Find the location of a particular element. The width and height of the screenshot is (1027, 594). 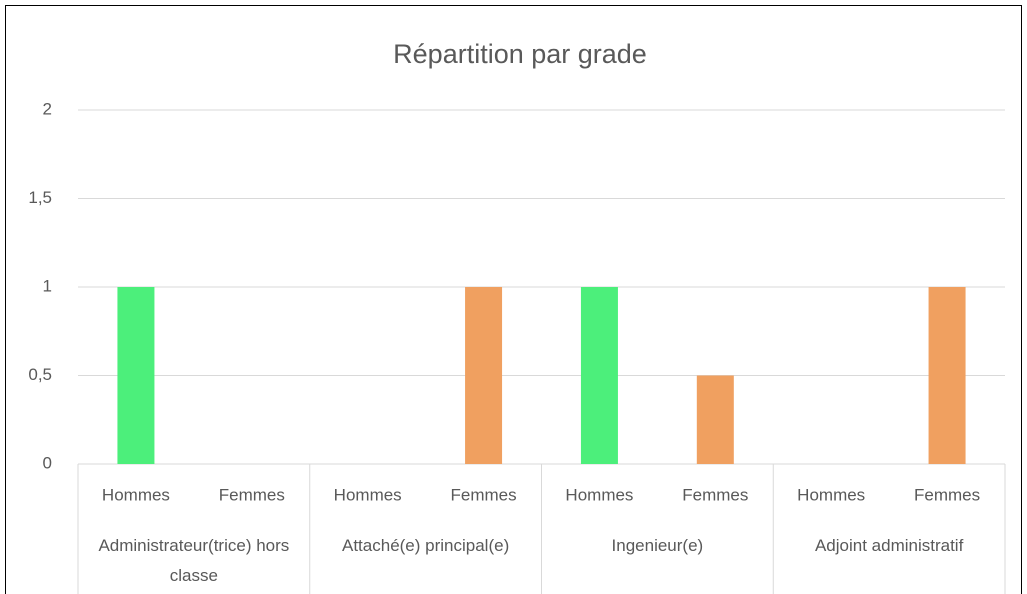

group-label: Ingenieur(e) is located at coordinates (657, 545).